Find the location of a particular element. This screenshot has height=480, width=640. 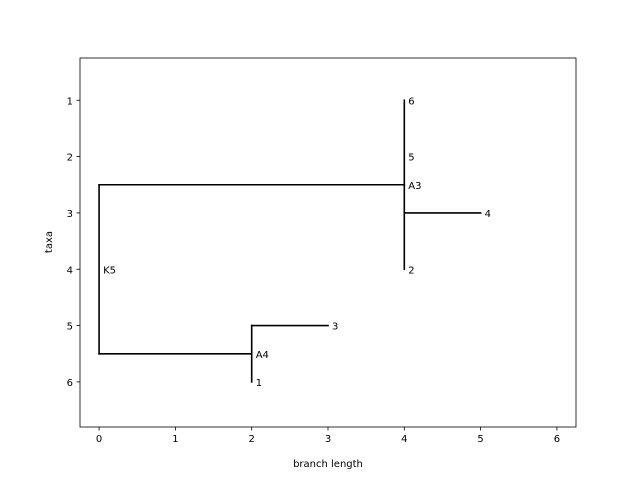

y-tick-label: 4 is located at coordinates (70, 270).